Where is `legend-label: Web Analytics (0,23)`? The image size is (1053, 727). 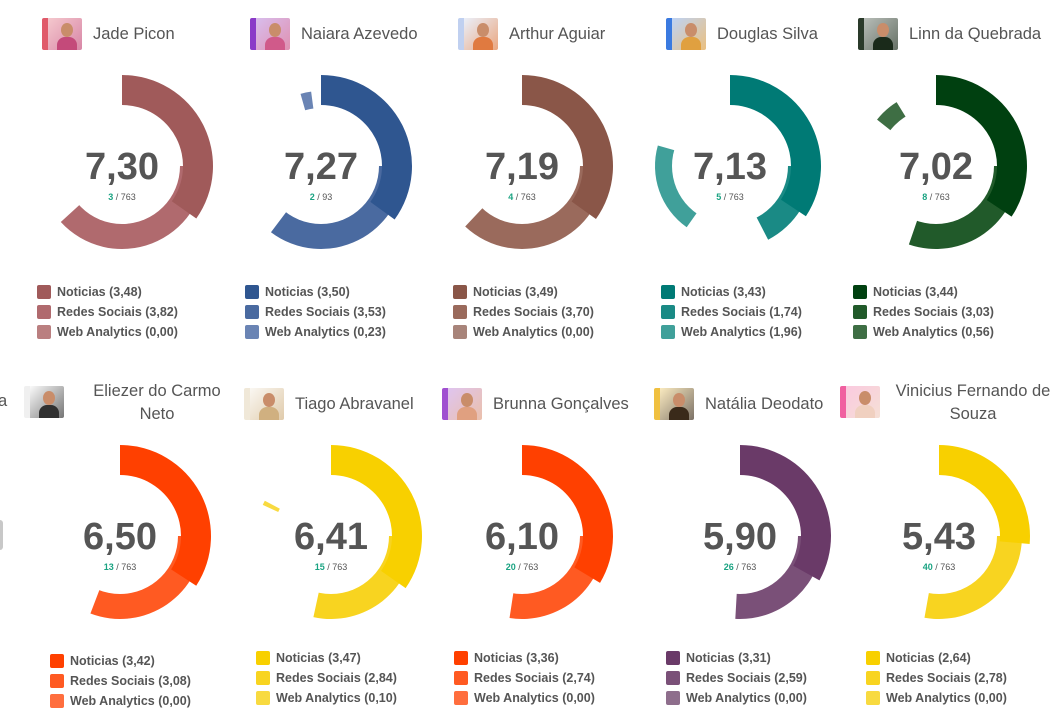
legend-label: Web Analytics (0,23) is located at coordinates (325, 332).